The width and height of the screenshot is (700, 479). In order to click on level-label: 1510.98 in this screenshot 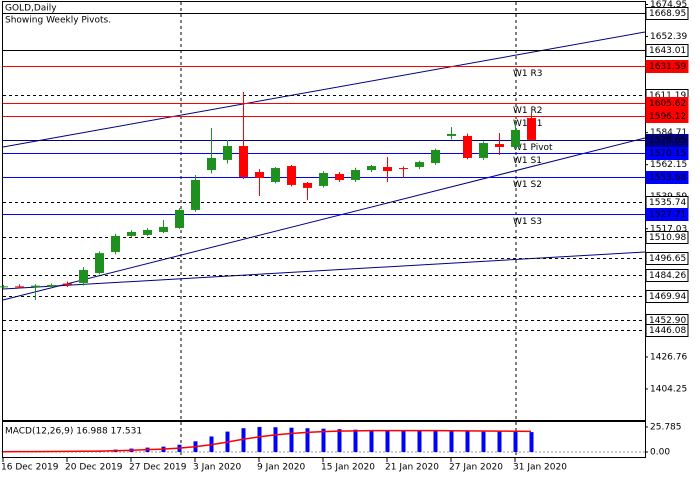, I will do `click(667, 238)`.